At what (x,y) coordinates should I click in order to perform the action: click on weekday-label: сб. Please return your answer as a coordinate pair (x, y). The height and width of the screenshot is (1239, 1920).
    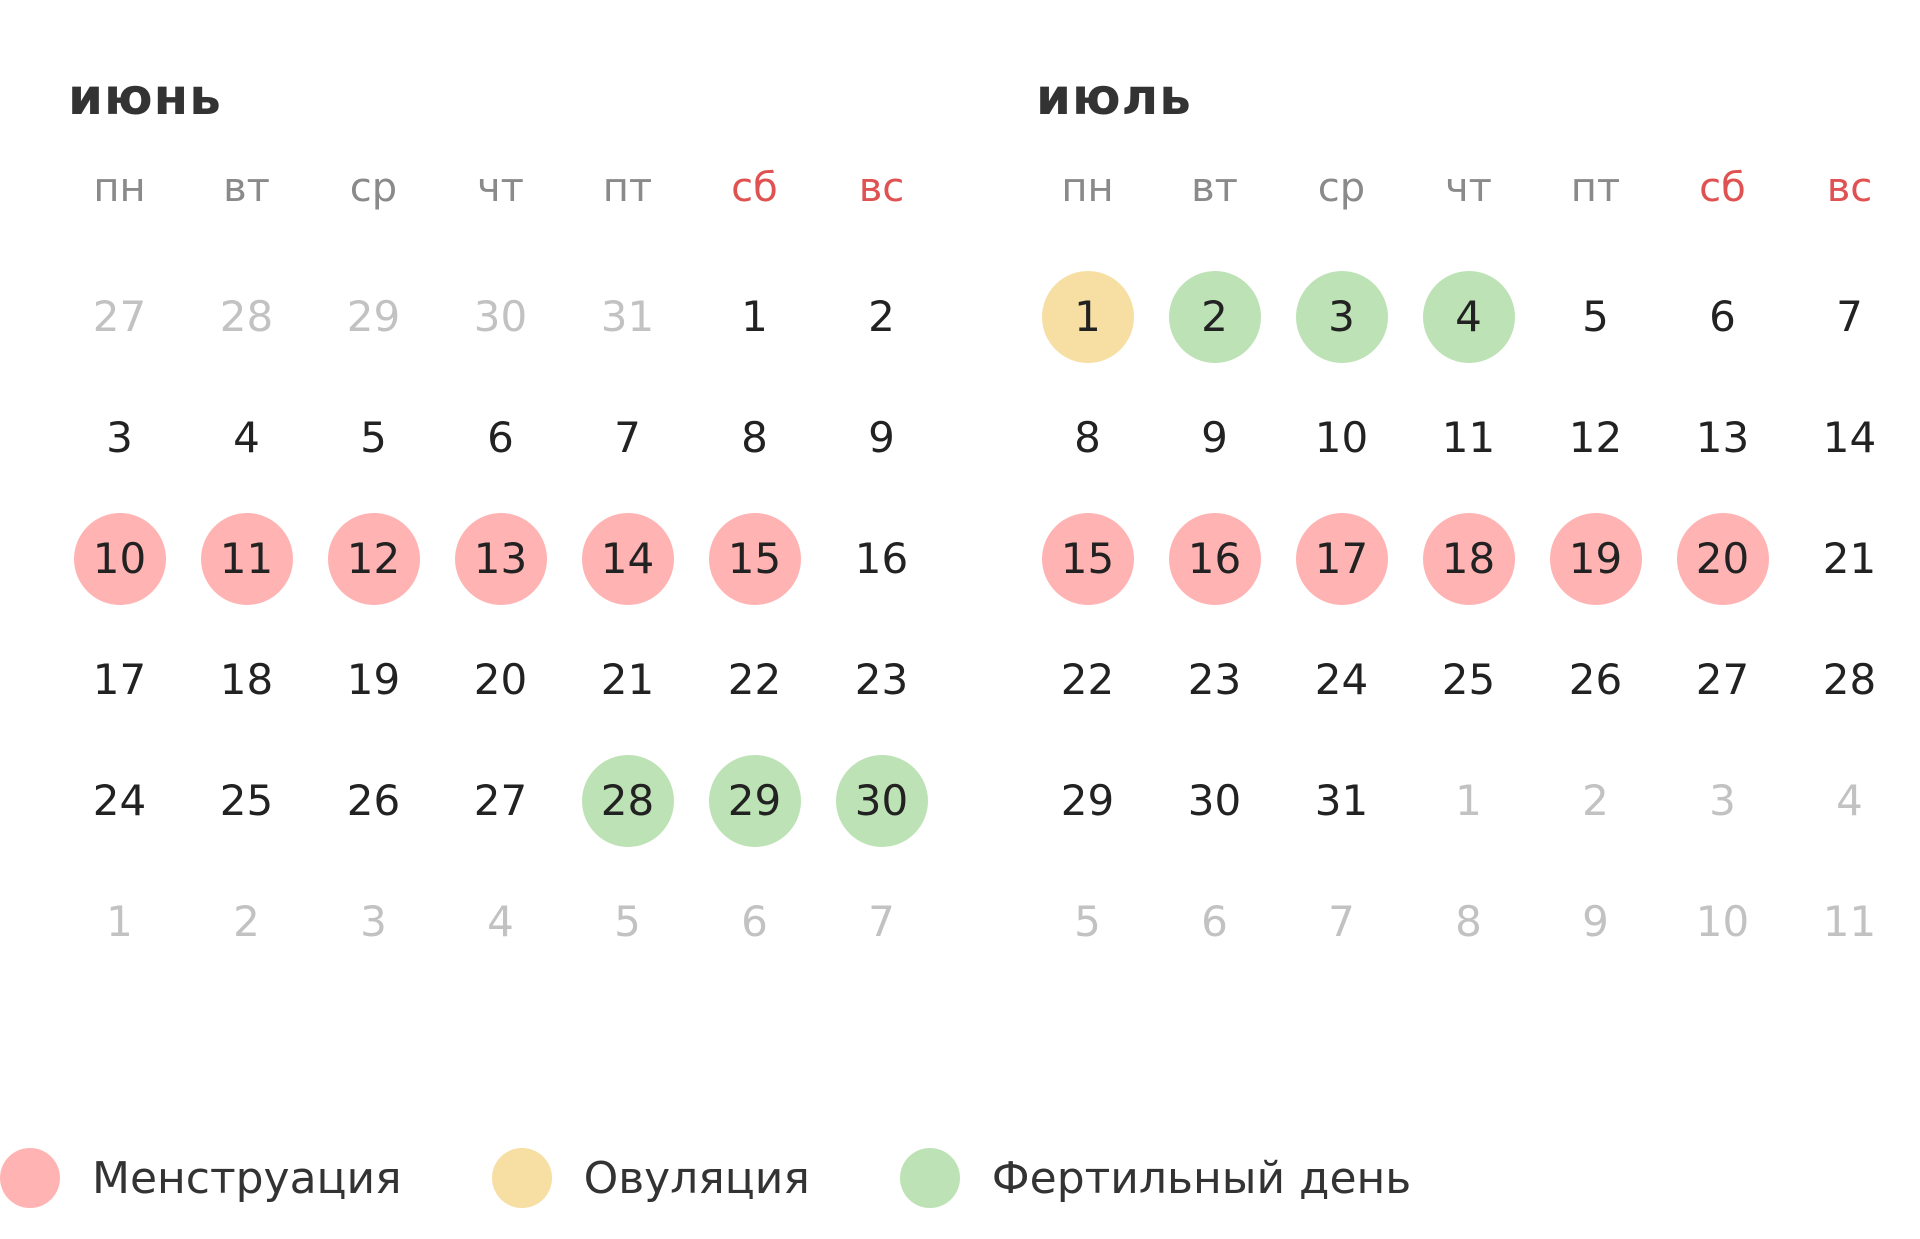
    Looking at the image, I should click on (1722, 188).